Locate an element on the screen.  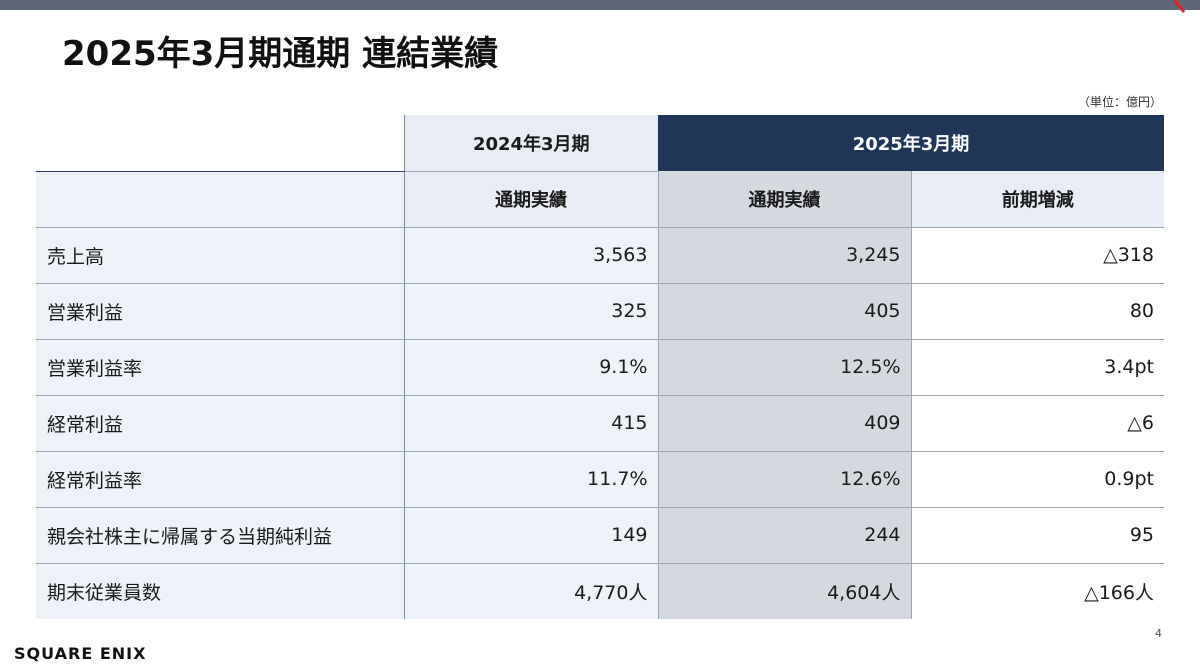
prev-period-header: 2024年3月期 is located at coordinates (530, 143).